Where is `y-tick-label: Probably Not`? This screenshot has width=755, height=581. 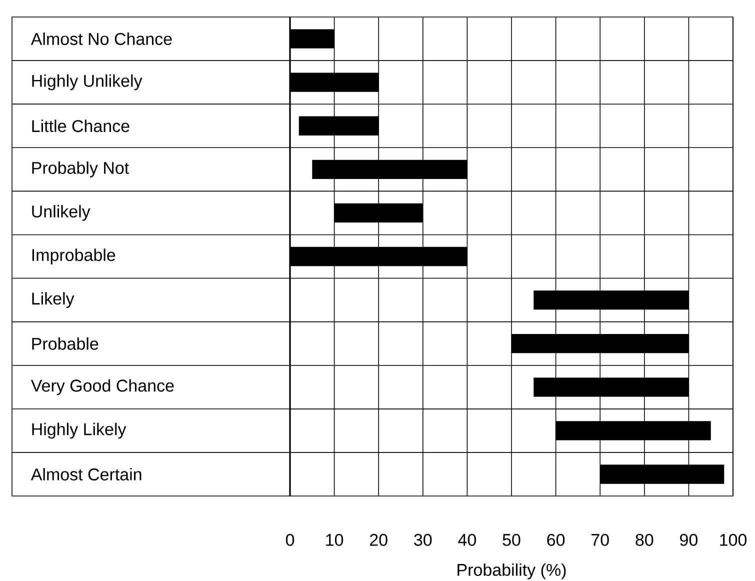
y-tick-label: Probably Not is located at coordinates (80, 169).